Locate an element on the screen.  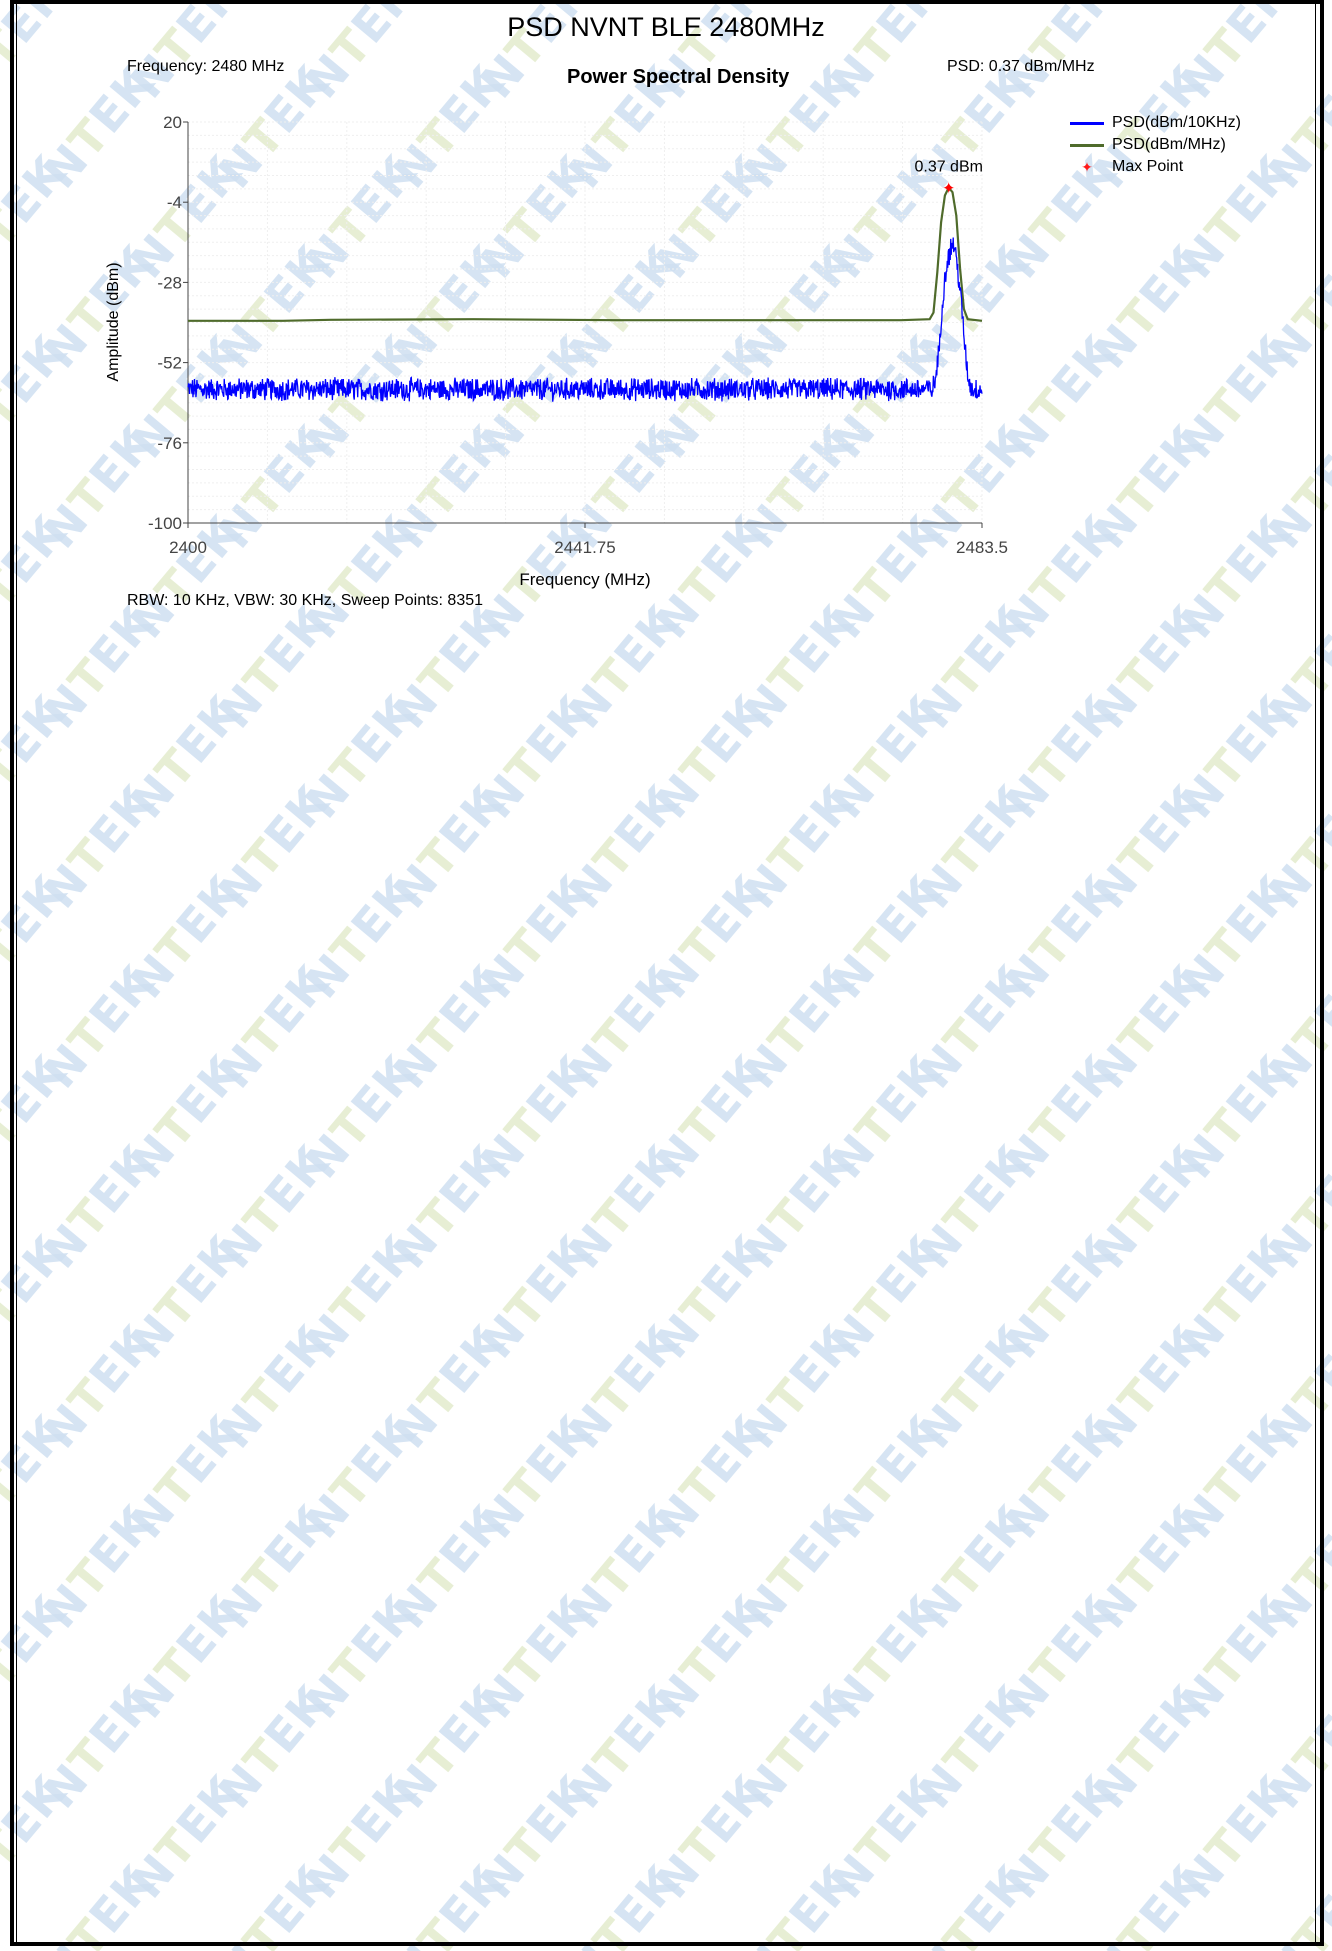
legend-item-psd-mhz: PSD(dBm/MHz) is located at coordinates (1155, 145).